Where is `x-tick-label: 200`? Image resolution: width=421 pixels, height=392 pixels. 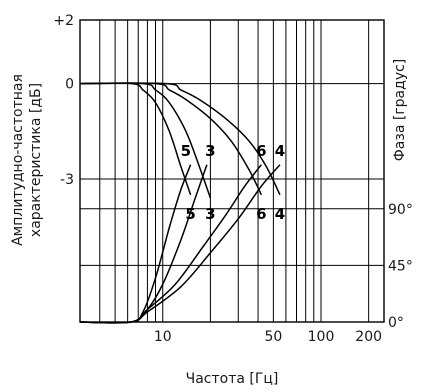
x-tick-label: 200 is located at coordinates (368, 337).